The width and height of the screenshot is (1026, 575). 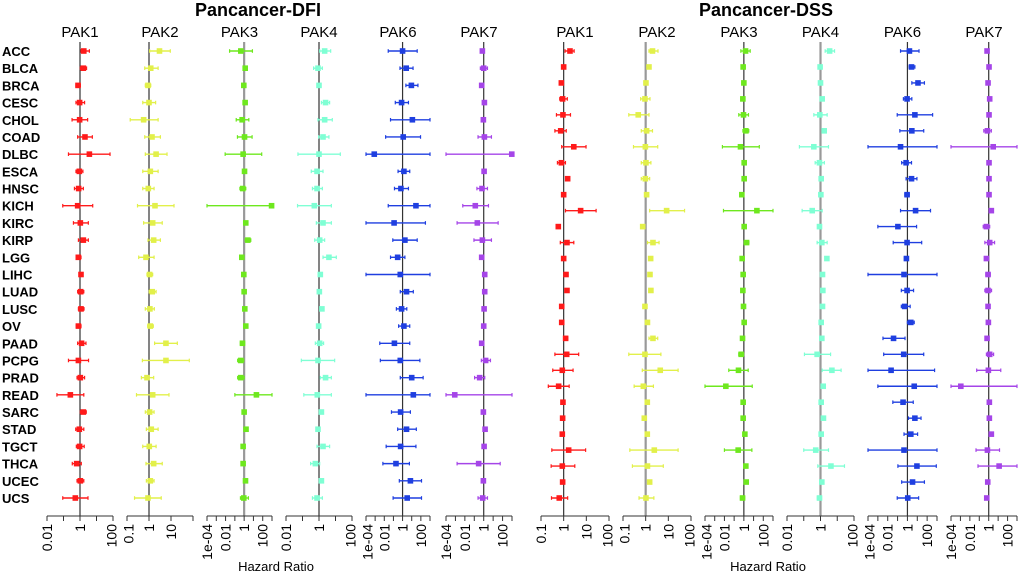 What do you see at coordinates (397, 32) in the screenshot?
I see `pancancer-dfi-pak6-panel-title: PAK6` at bounding box center [397, 32].